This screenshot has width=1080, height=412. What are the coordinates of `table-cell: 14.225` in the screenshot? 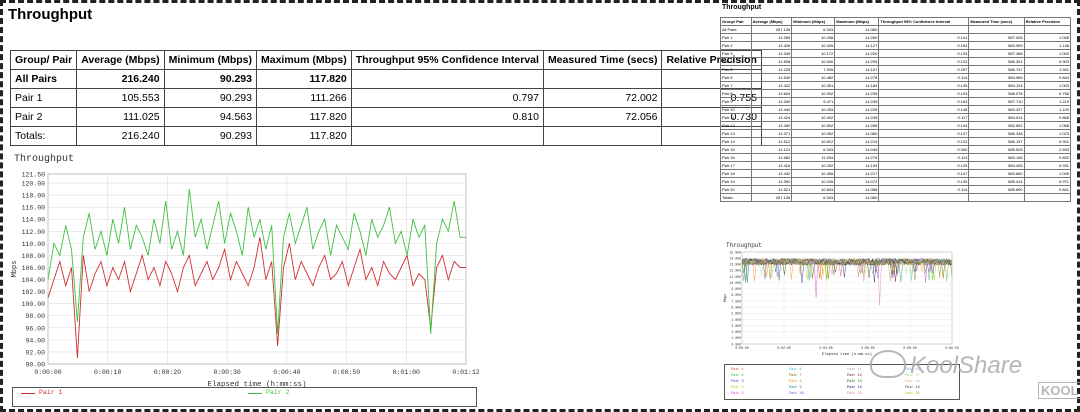 It's located at (857, 109).